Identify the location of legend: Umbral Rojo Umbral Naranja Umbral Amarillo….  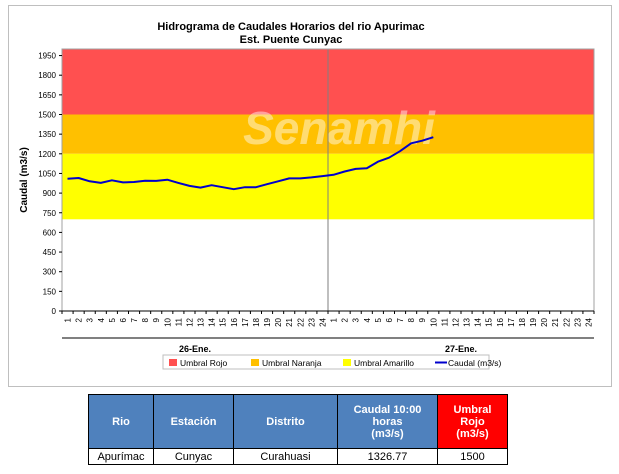
(332, 362).